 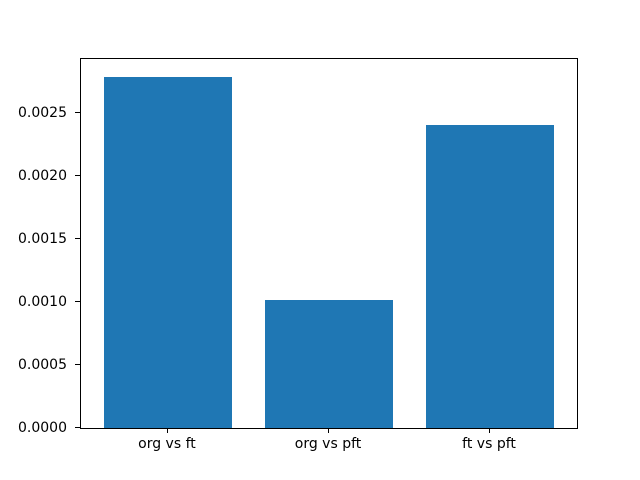 I want to click on y-tick-label: 0.0005, so click(x=42, y=364).